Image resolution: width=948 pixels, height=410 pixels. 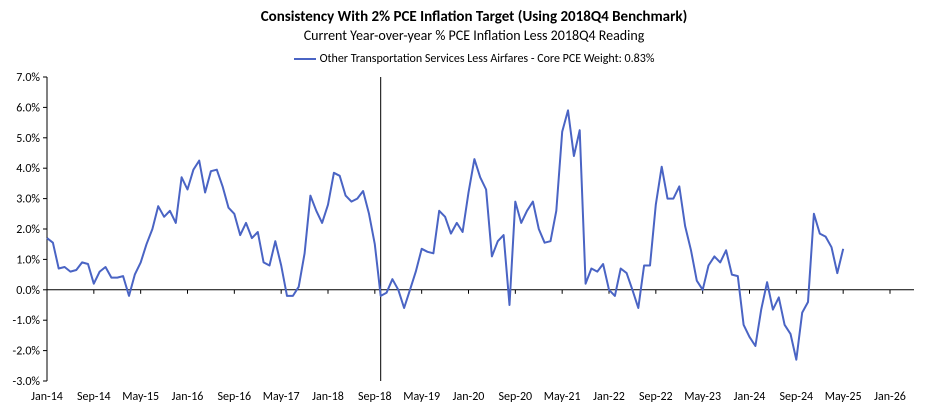 What do you see at coordinates (328, 397) in the screenshot?
I see `x-tick-label: Jan-18` at bounding box center [328, 397].